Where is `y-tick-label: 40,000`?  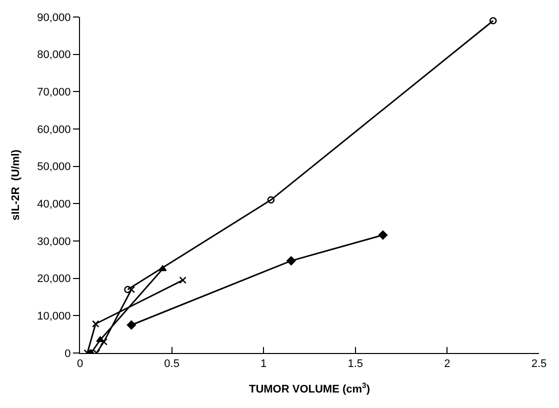 y-tick-label: 40,000 is located at coordinates (54, 204).